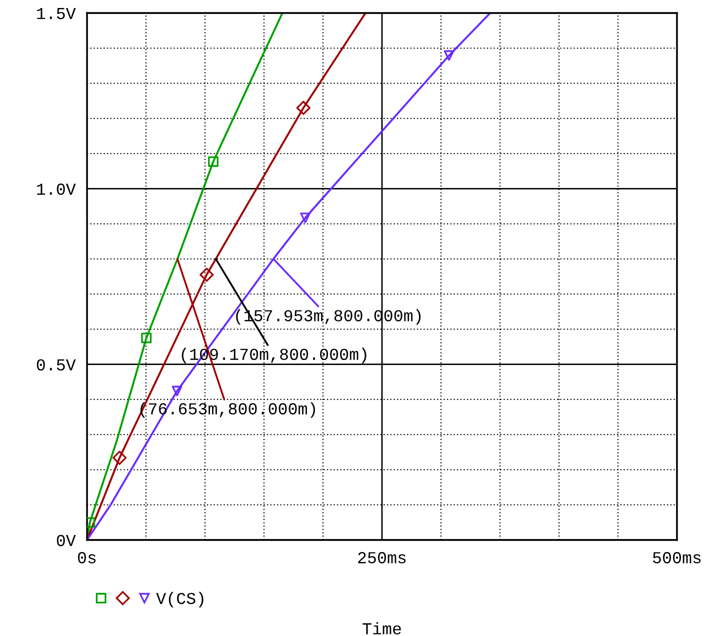  What do you see at coordinates (87, 558) in the screenshot?
I see `x-tick-label: 0s` at bounding box center [87, 558].